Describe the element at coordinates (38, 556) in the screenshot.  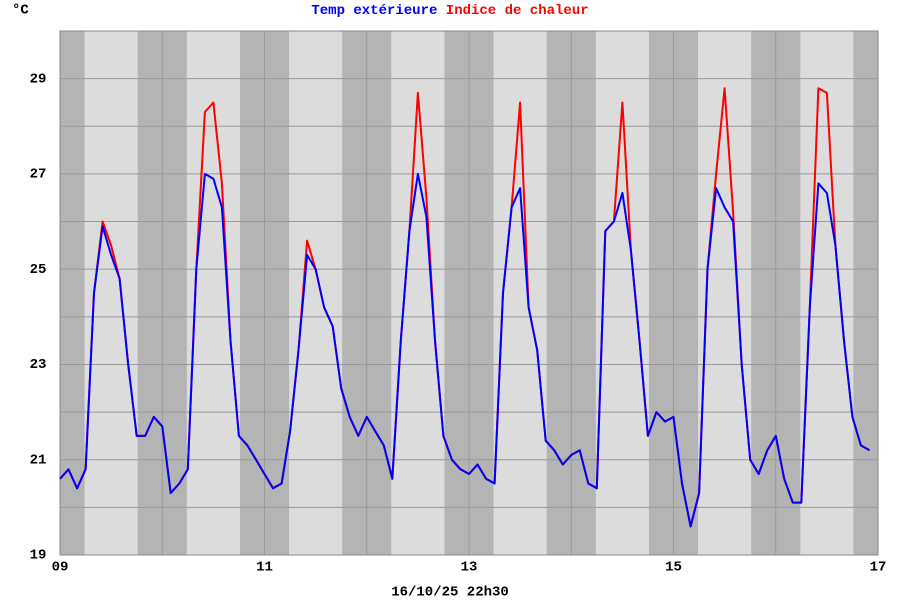
I see `y-tick-label: 19` at that location.